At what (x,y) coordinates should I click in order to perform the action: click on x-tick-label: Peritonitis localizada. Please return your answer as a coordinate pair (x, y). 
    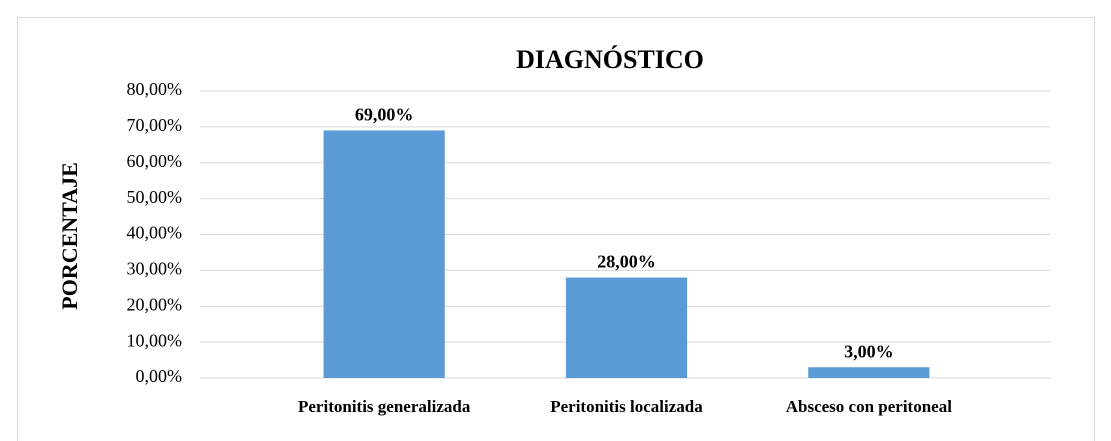
    Looking at the image, I should click on (626, 406).